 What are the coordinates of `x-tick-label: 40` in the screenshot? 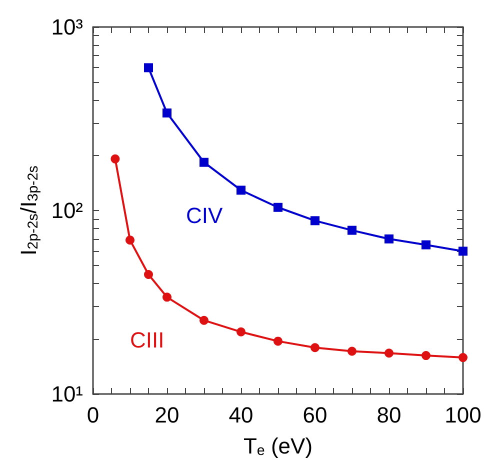 It's located at (241, 415).